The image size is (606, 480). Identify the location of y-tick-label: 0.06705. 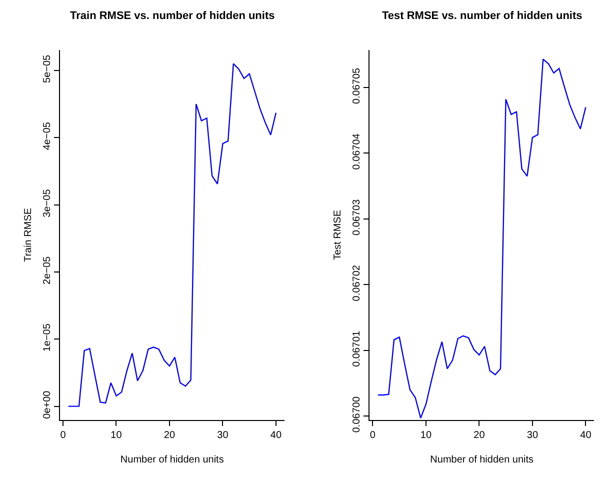
(357, 85).